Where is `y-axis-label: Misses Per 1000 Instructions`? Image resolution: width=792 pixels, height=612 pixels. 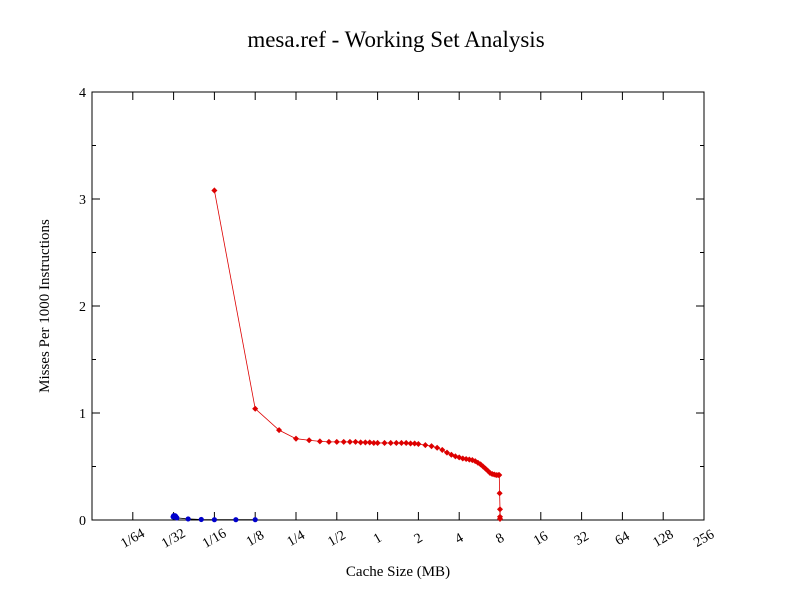 y-axis-label: Misses Per 1000 Instructions is located at coordinates (45, 306).